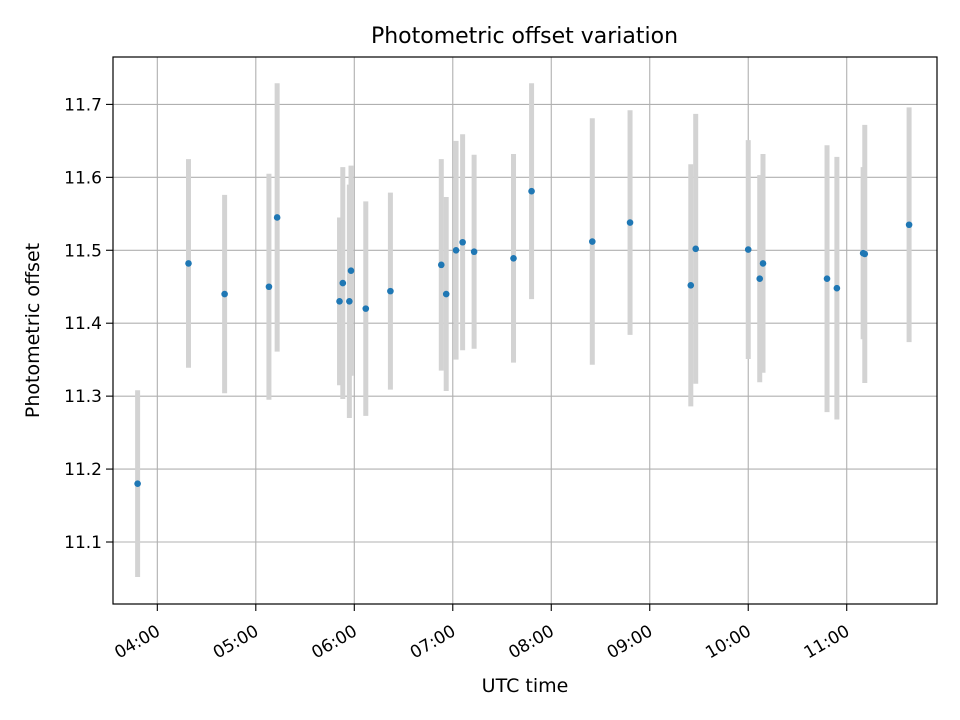 Image resolution: width=960 pixels, height=720 pixels. What do you see at coordinates (83, 105) in the screenshot?
I see `y-tick-label: 11.7` at bounding box center [83, 105].